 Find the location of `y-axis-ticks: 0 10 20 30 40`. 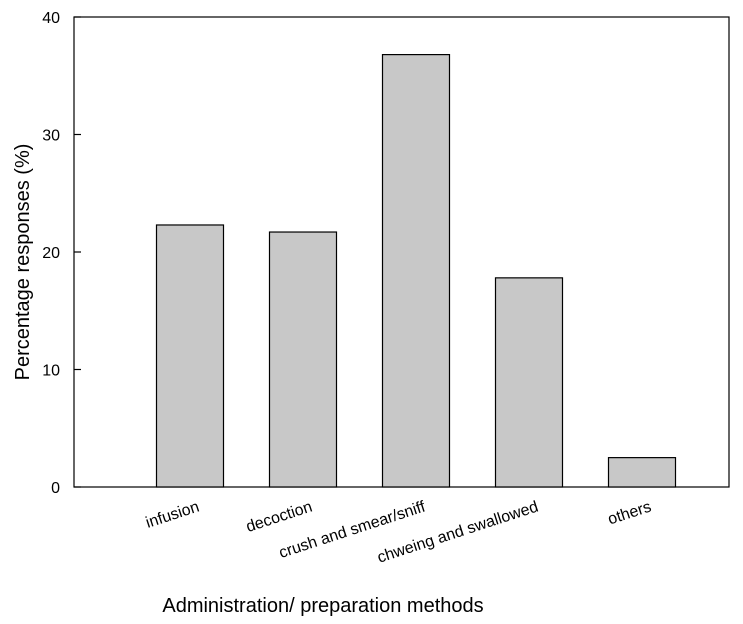

y-axis-ticks: 0 10 20 30 40 is located at coordinates (61, 253).